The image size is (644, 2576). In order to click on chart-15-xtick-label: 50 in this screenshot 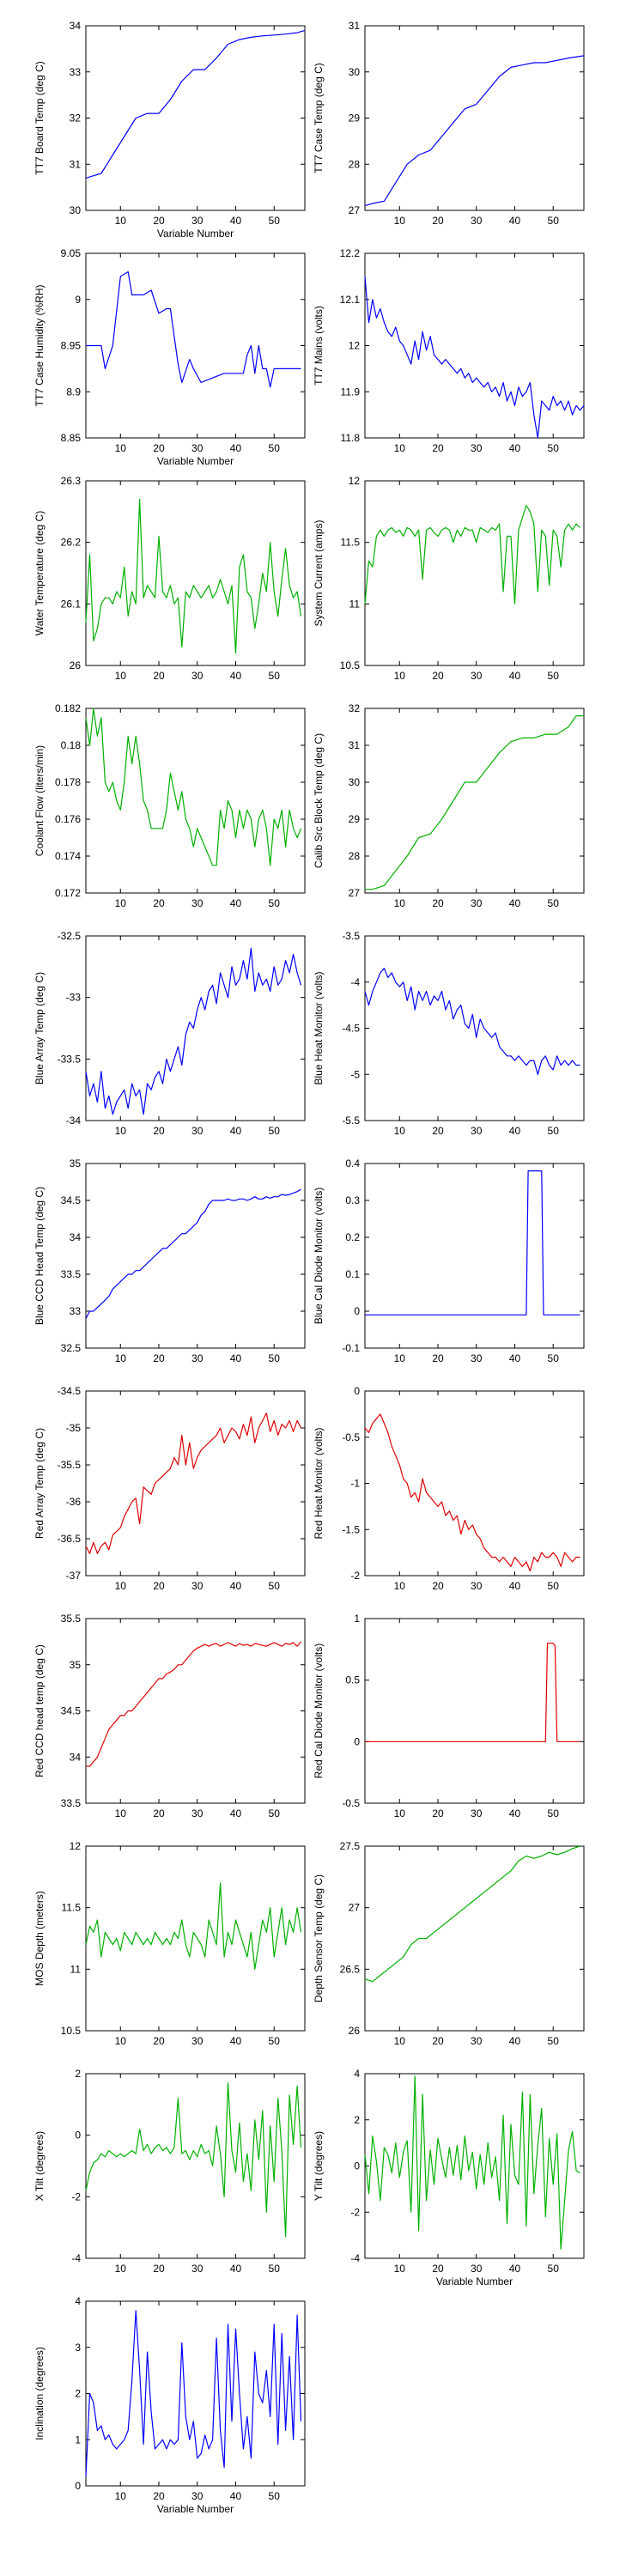, I will do `click(275, 1814)`.